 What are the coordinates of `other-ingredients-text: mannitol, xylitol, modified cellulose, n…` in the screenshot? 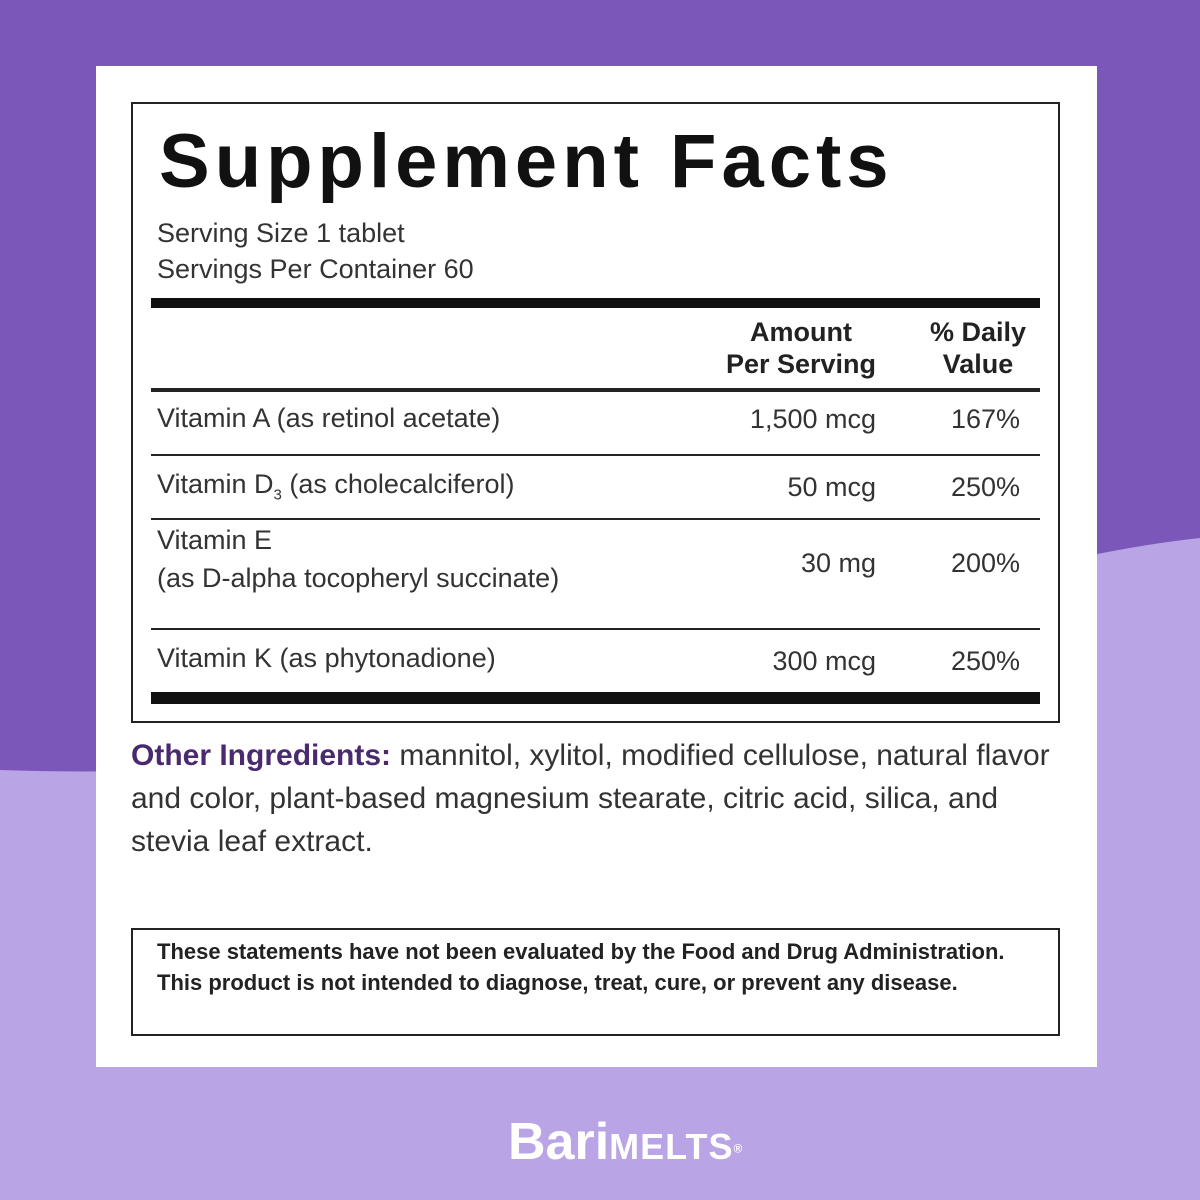 It's located at (590, 798).